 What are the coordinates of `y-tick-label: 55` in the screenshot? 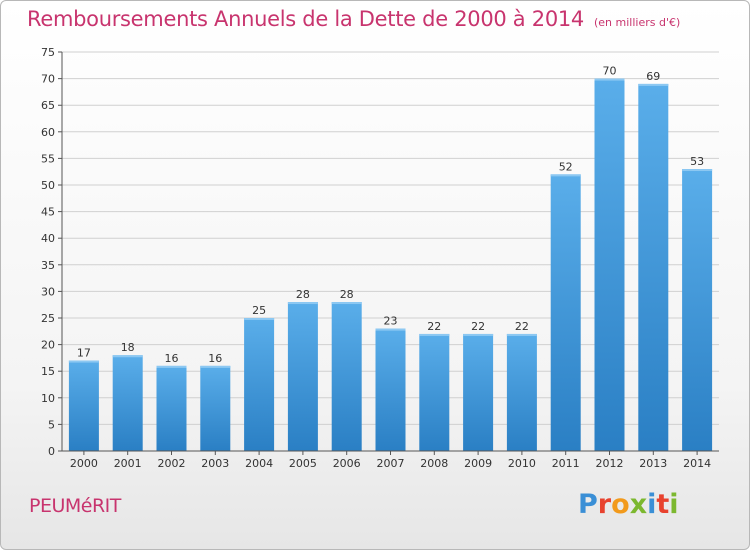 It's located at (48, 158).